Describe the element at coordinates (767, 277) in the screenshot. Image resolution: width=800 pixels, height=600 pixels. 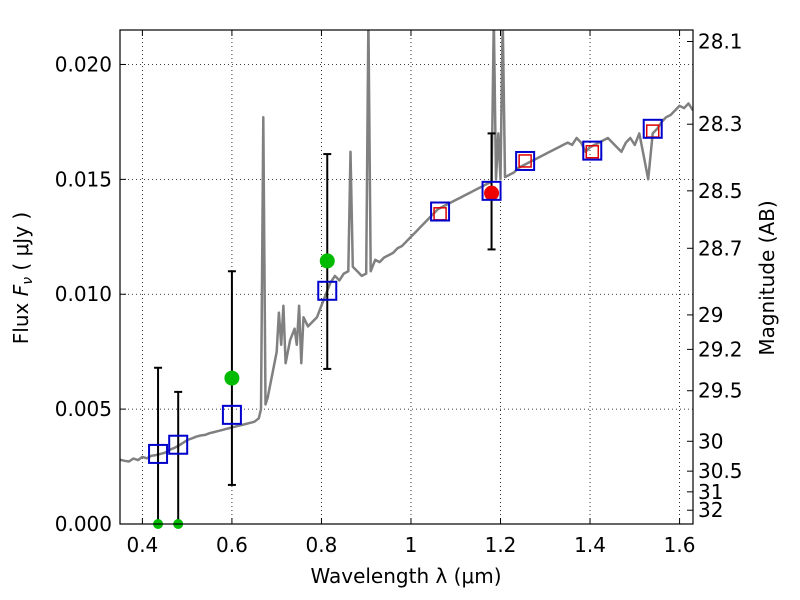
I see `right-axis-label: Magnitude (AB)` at that location.